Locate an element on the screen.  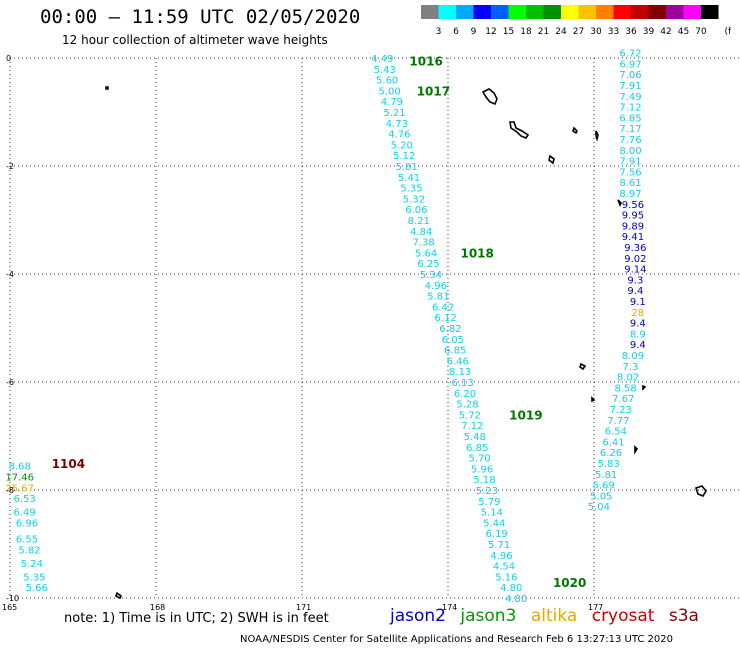
wave-height-value: 8.61 is located at coordinates (630, 183).